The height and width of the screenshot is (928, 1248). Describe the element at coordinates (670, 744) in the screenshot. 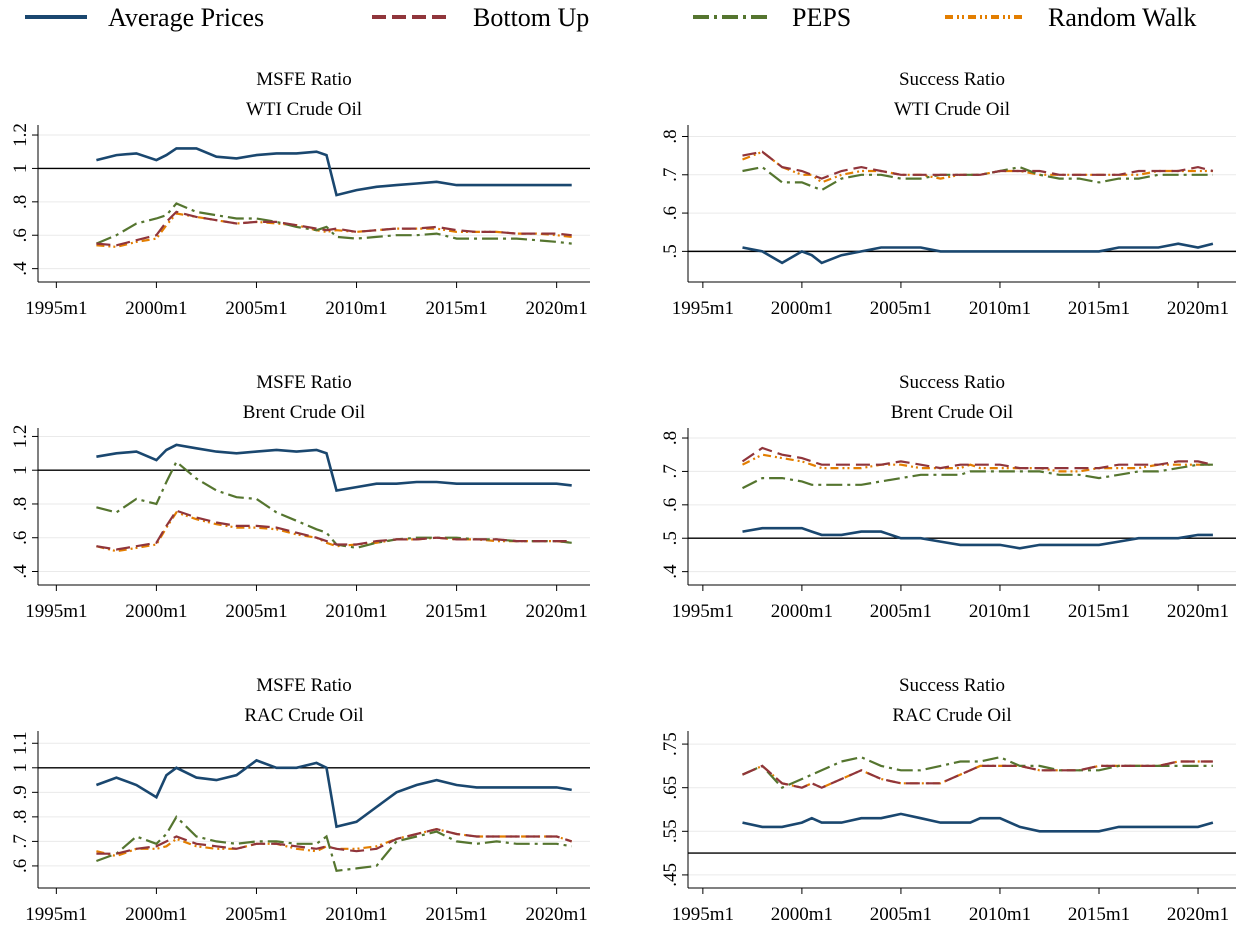

I see `y-tick-label: .75` at that location.